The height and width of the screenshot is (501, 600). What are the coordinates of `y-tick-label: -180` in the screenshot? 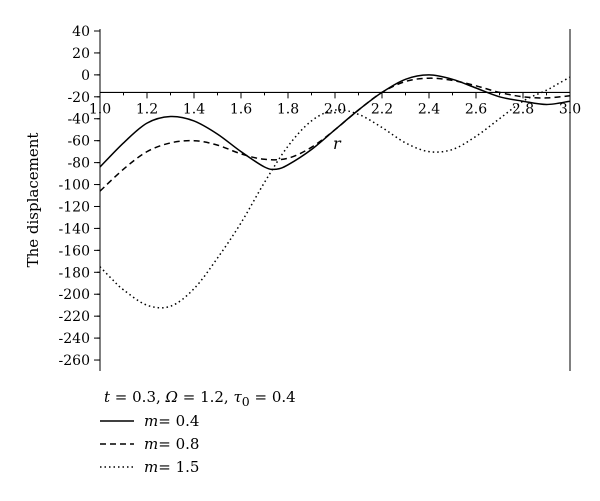 It's located at (74, 273).